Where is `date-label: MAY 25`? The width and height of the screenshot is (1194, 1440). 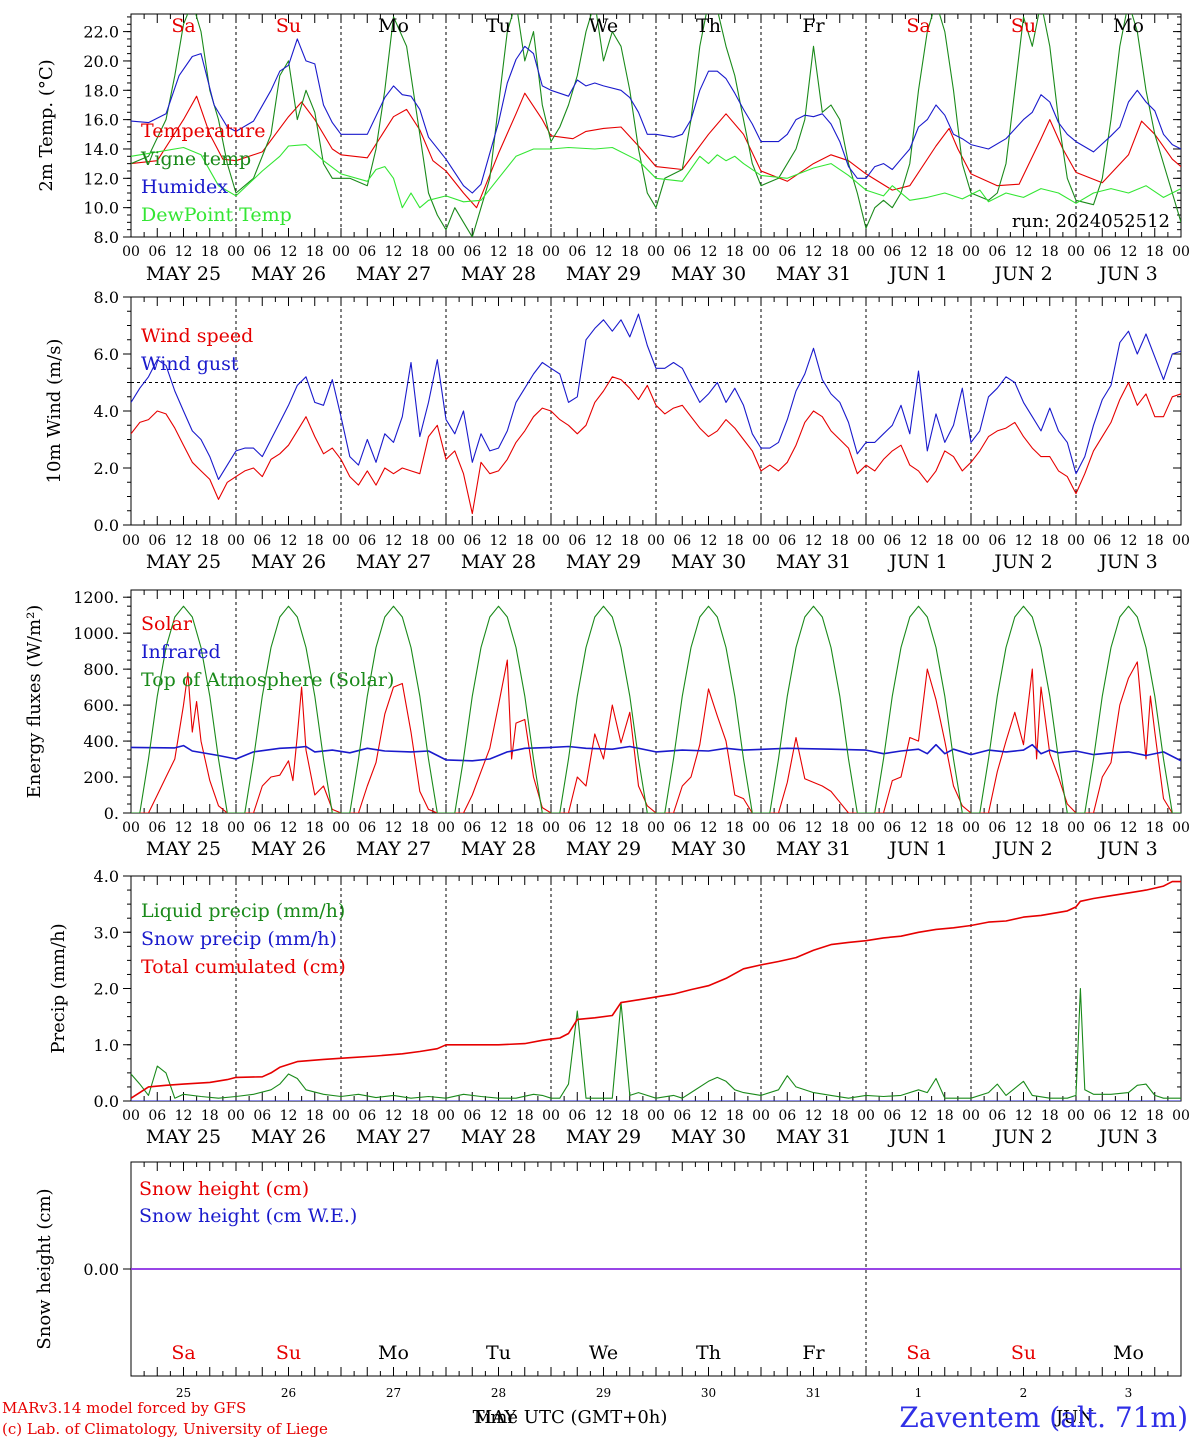
date-label: MAY 25 is located at coordinates (183, 274).